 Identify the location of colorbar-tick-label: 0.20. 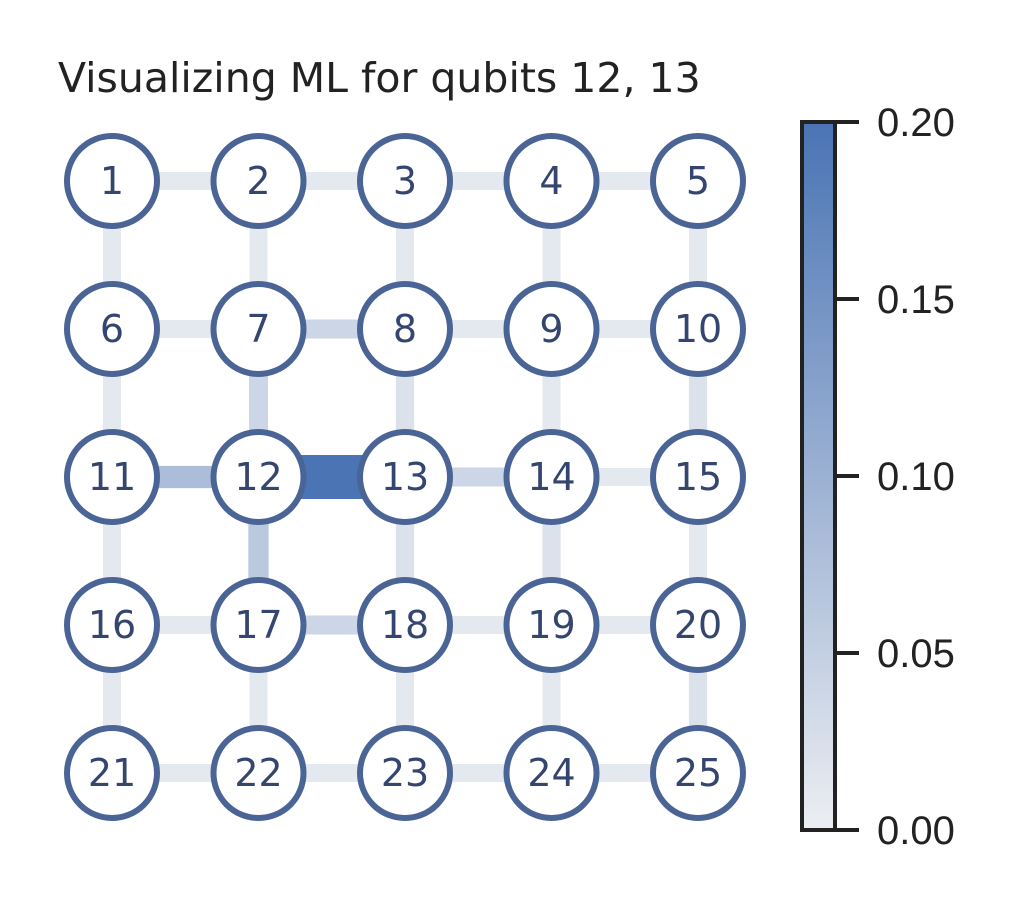
(916, 123).